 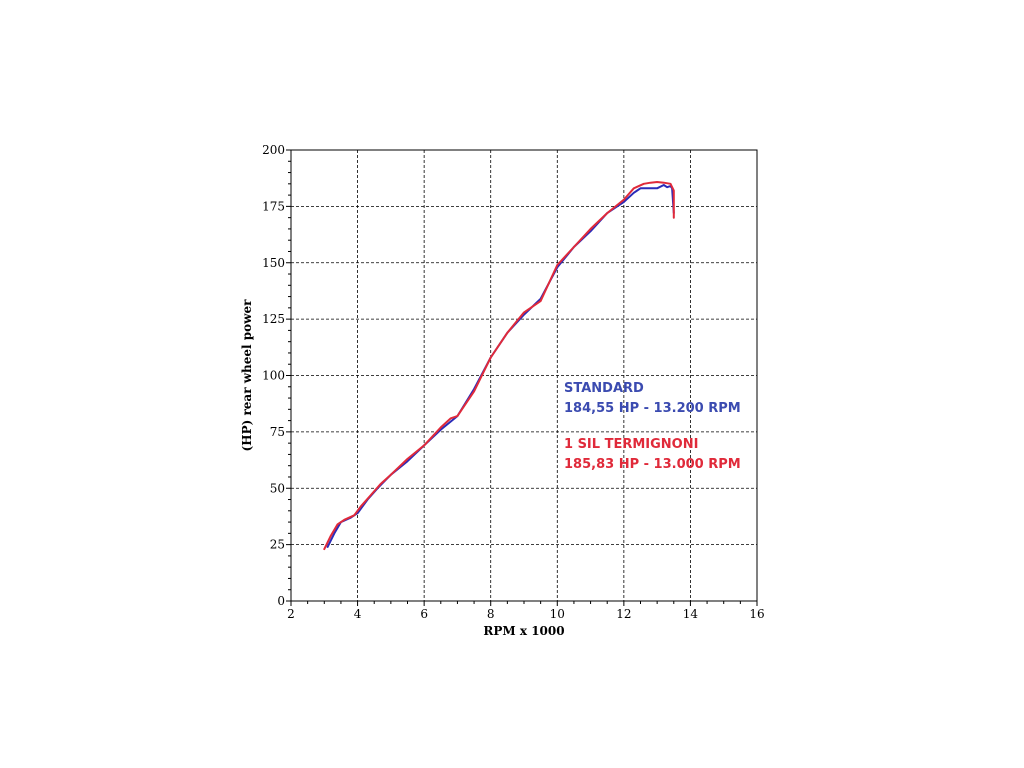 I want to click on y-tick-label: 75, so click(x=277, y=432).